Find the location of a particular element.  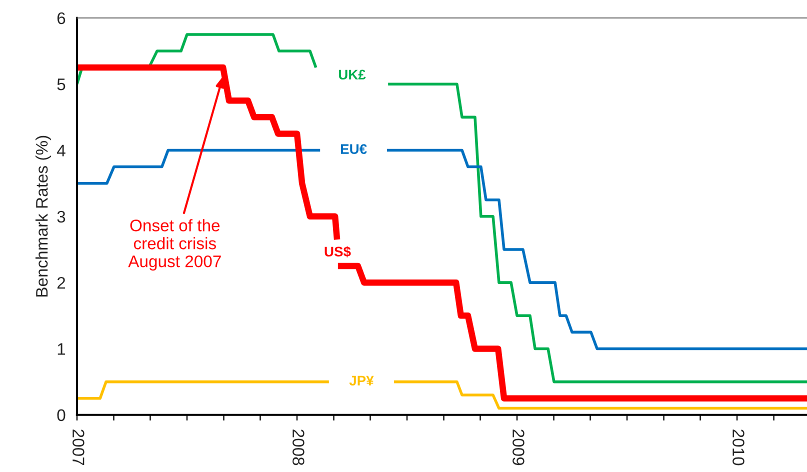

y-tick-label: 1 is located at coordinates (62, 349).